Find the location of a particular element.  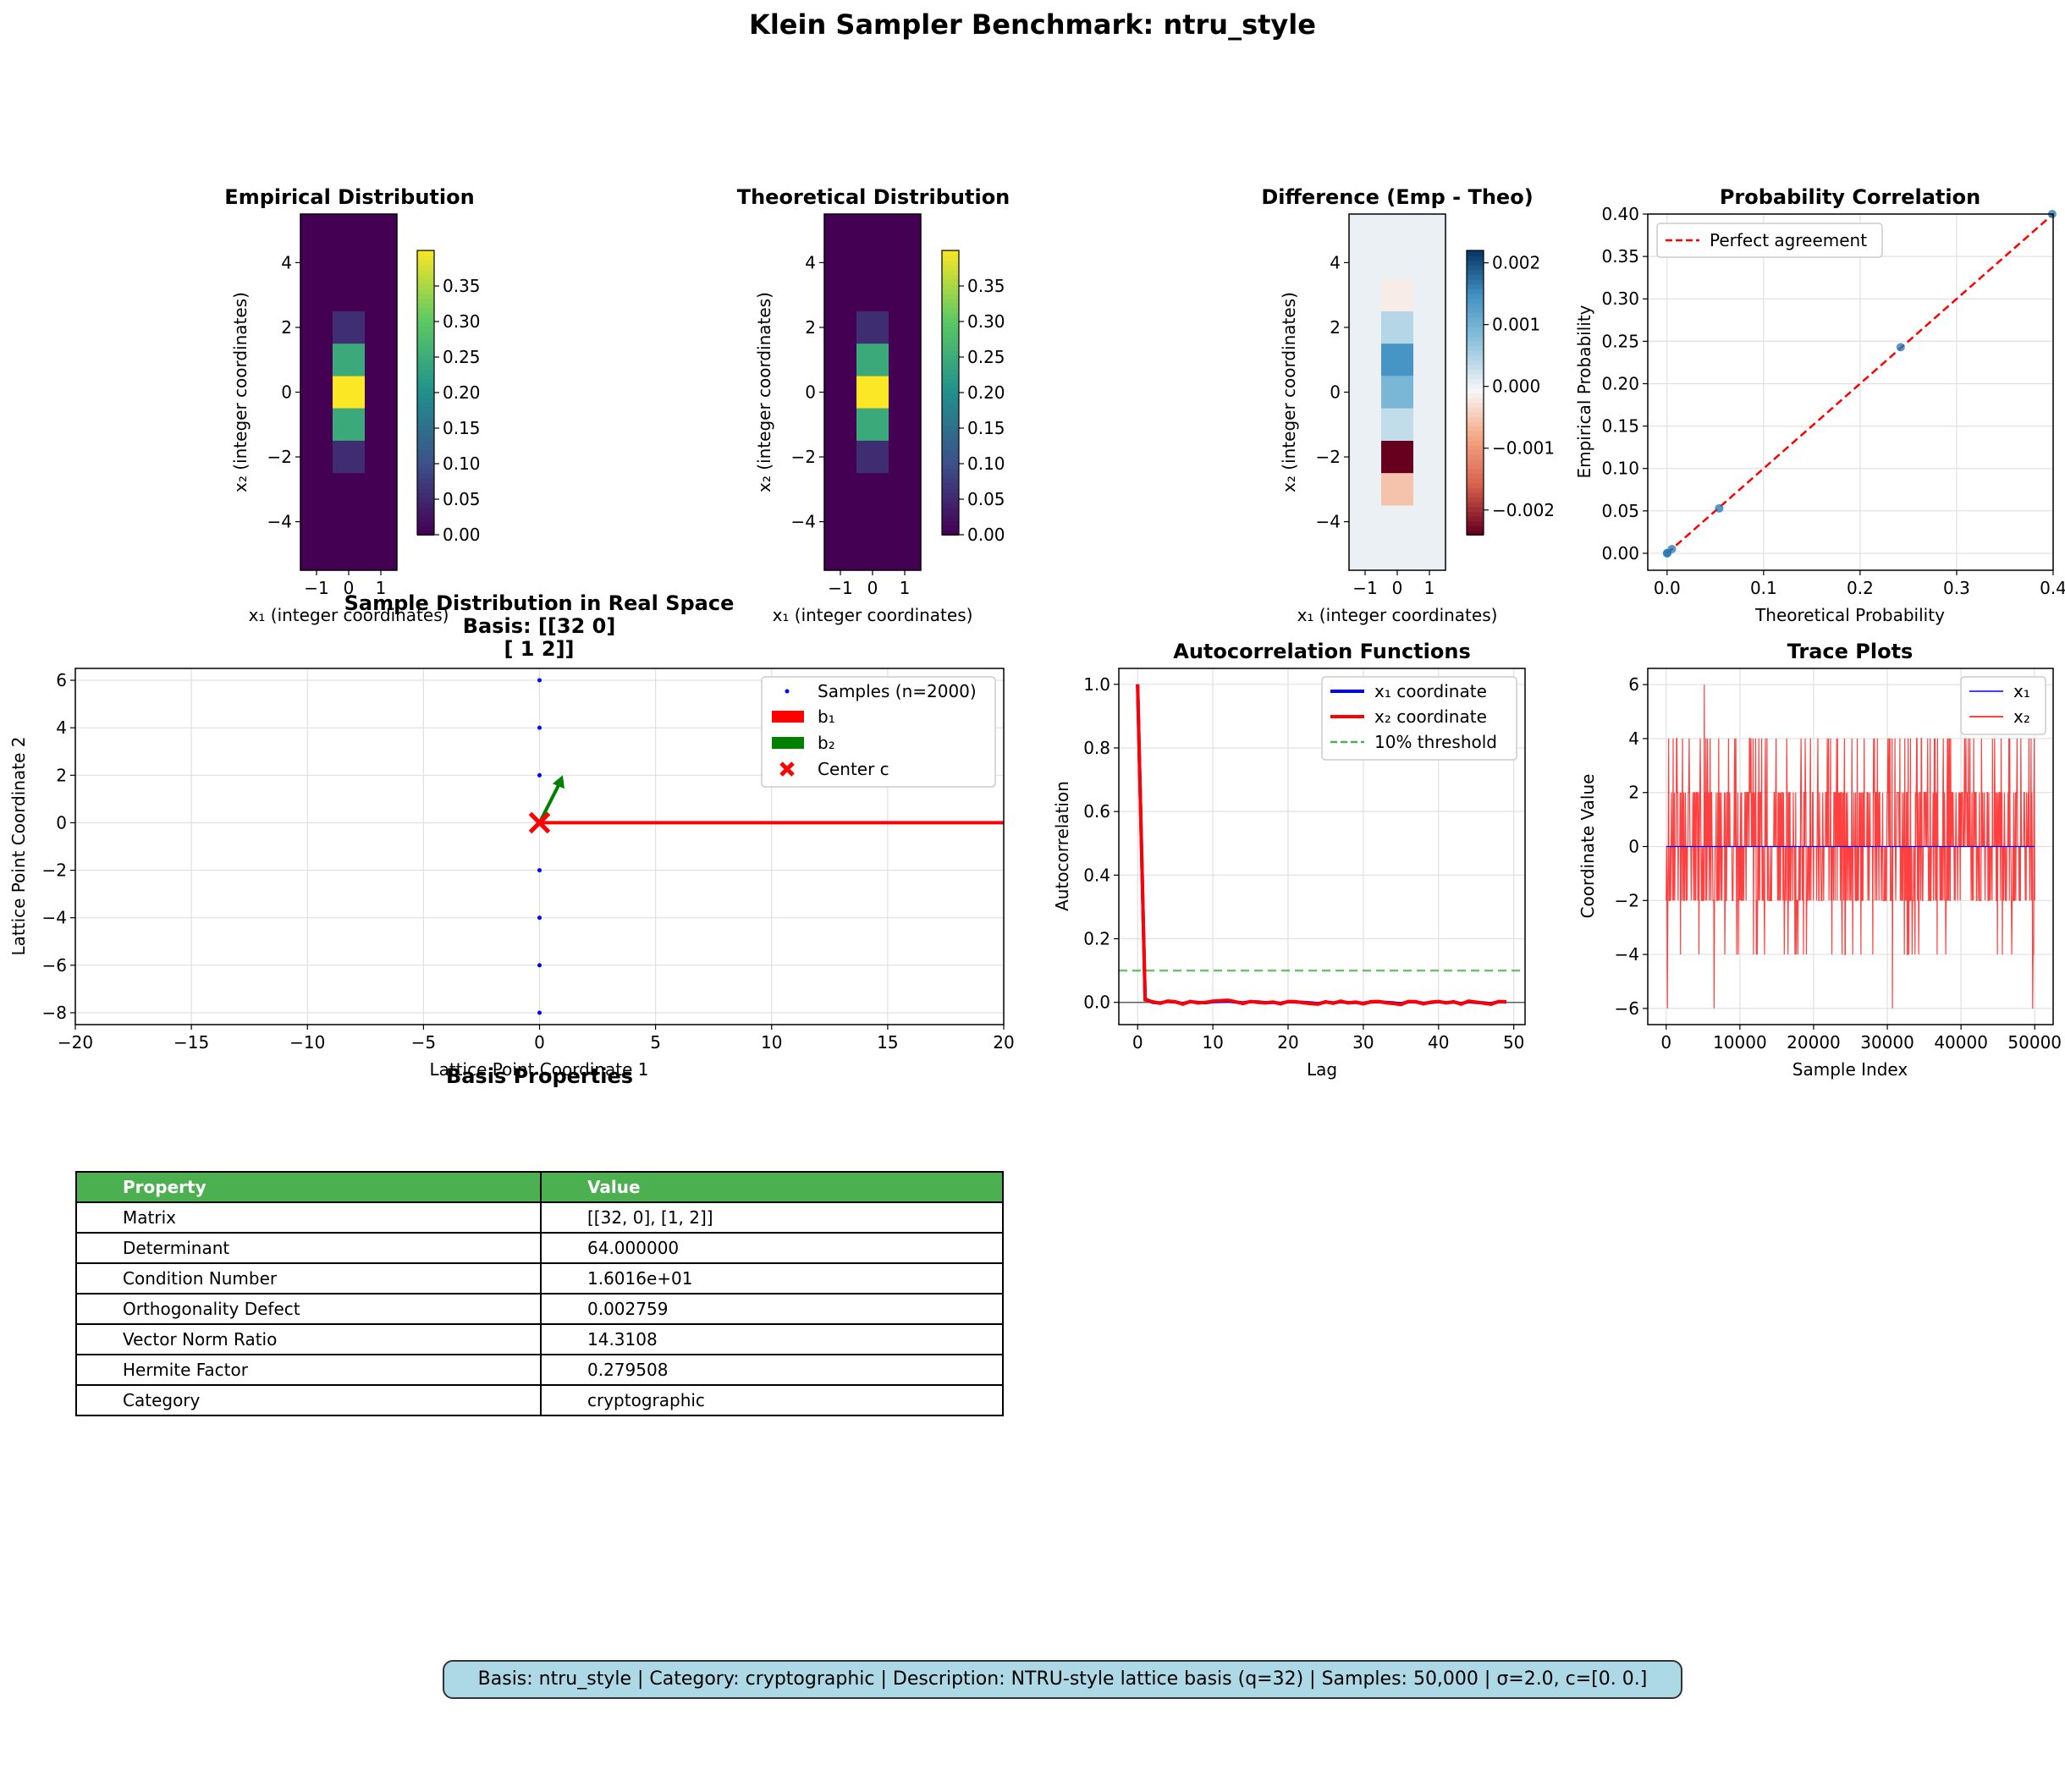

sample-point is located at coordinates (539, 775).